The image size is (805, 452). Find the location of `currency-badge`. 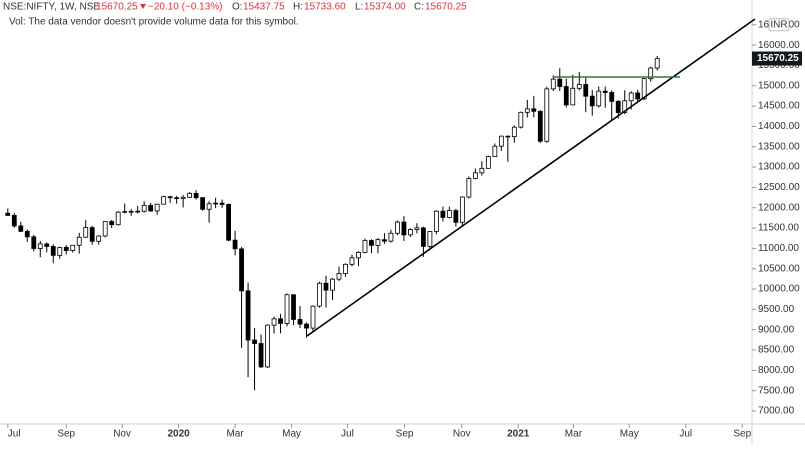

currency-badge is located at coordinates (779, 25).